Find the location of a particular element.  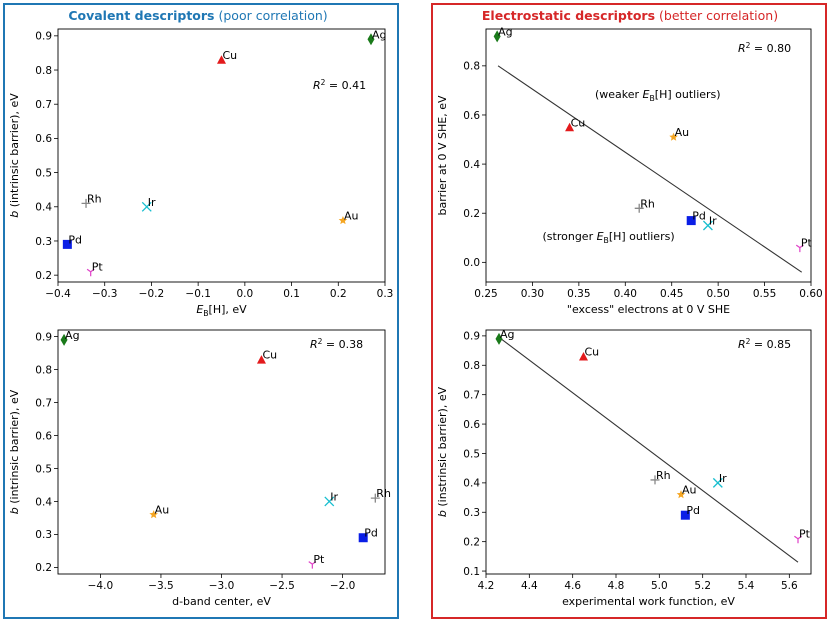

y-tick-label-br: 0.1 is located at coordinates (471, 572).